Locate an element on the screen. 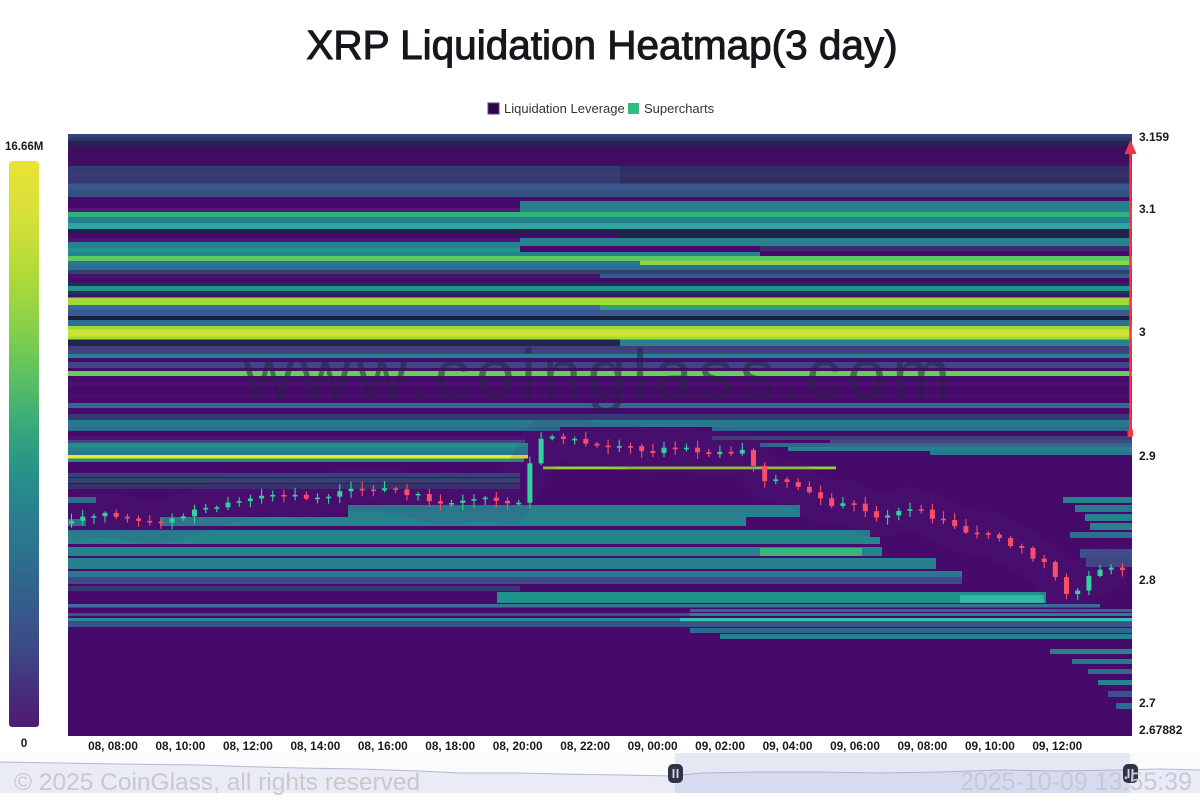  svg-text: 3.159 is located at coordinates (1154, 137).